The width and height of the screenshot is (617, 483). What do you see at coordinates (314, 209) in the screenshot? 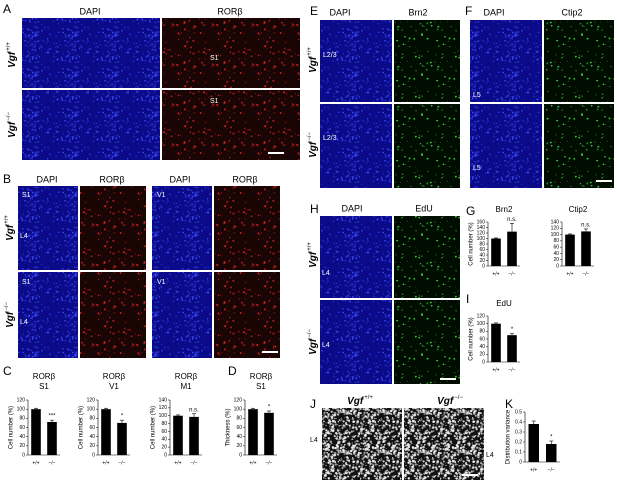
I see `panel-letter: H` at bounding box center [314, 209].